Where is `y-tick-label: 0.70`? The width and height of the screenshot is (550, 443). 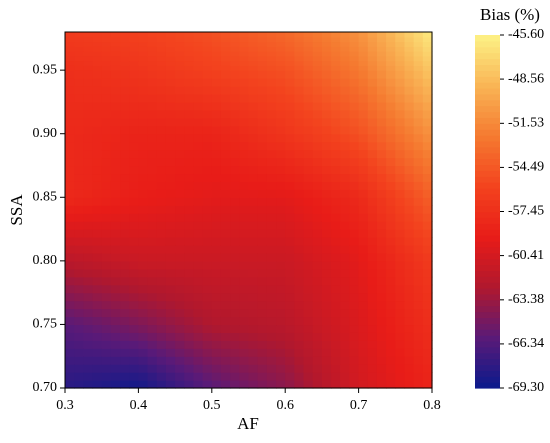
y-tick-label: 0.70 is located at coordinates (45, 387).